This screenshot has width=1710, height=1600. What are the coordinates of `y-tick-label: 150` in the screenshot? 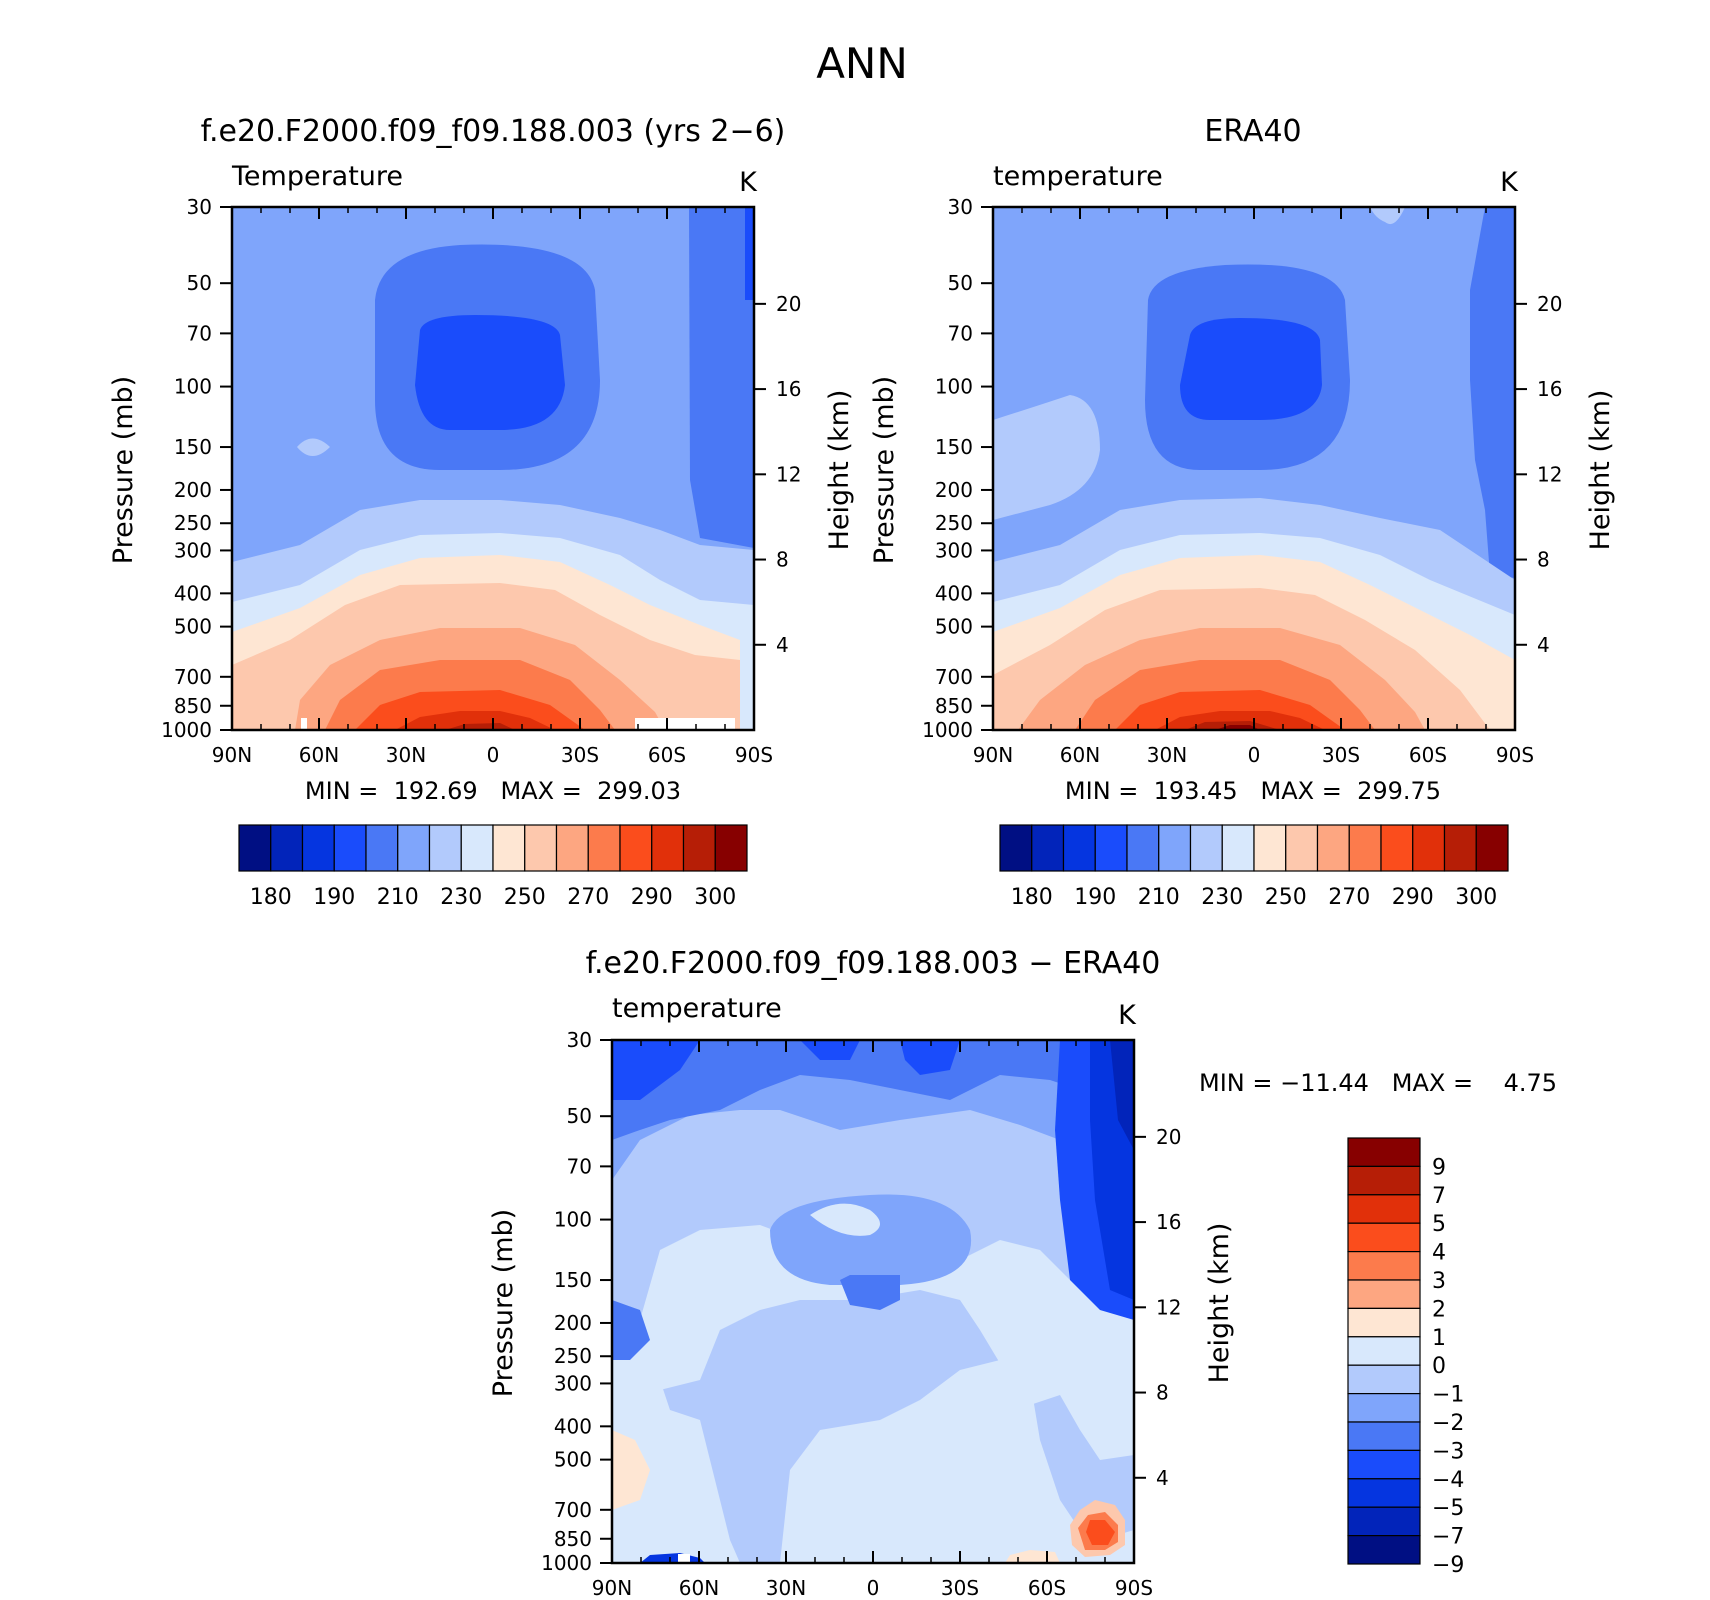 It's located at (954, 447).